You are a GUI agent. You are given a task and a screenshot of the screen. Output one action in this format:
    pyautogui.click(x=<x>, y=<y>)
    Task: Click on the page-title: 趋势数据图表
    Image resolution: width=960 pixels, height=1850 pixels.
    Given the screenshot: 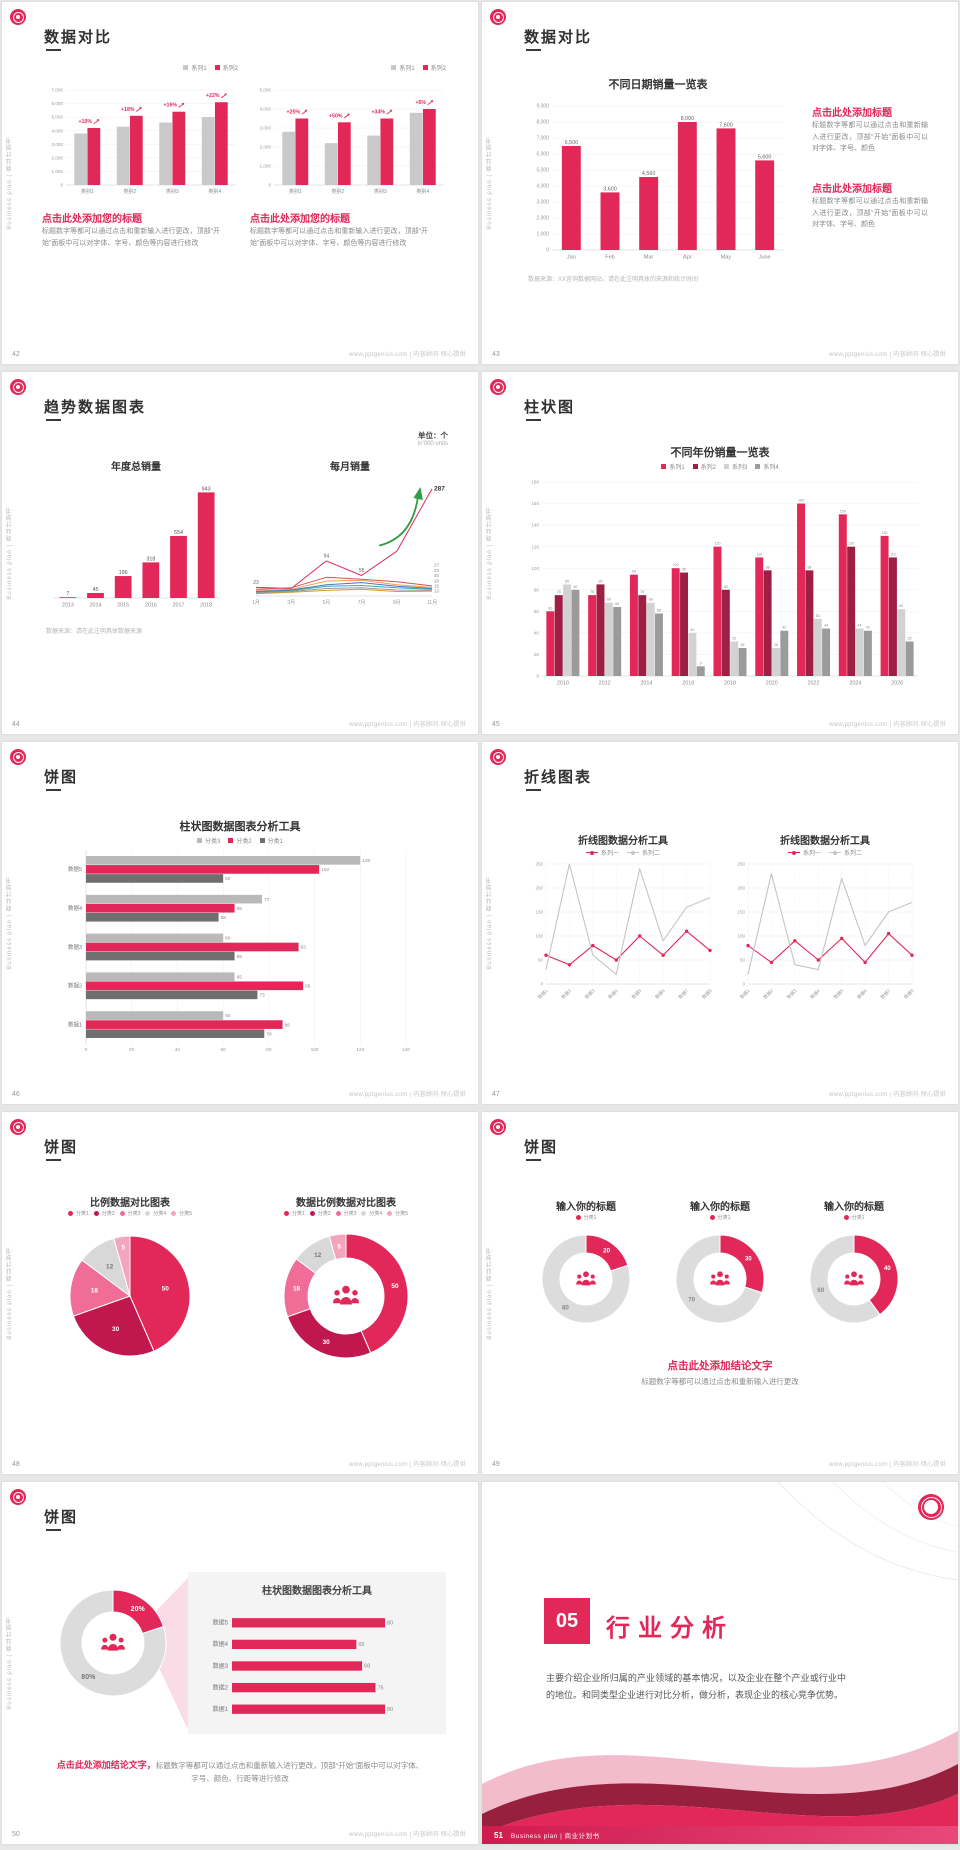 What is the action you would take?
    pyautogui.click(x=95, y=407)
    